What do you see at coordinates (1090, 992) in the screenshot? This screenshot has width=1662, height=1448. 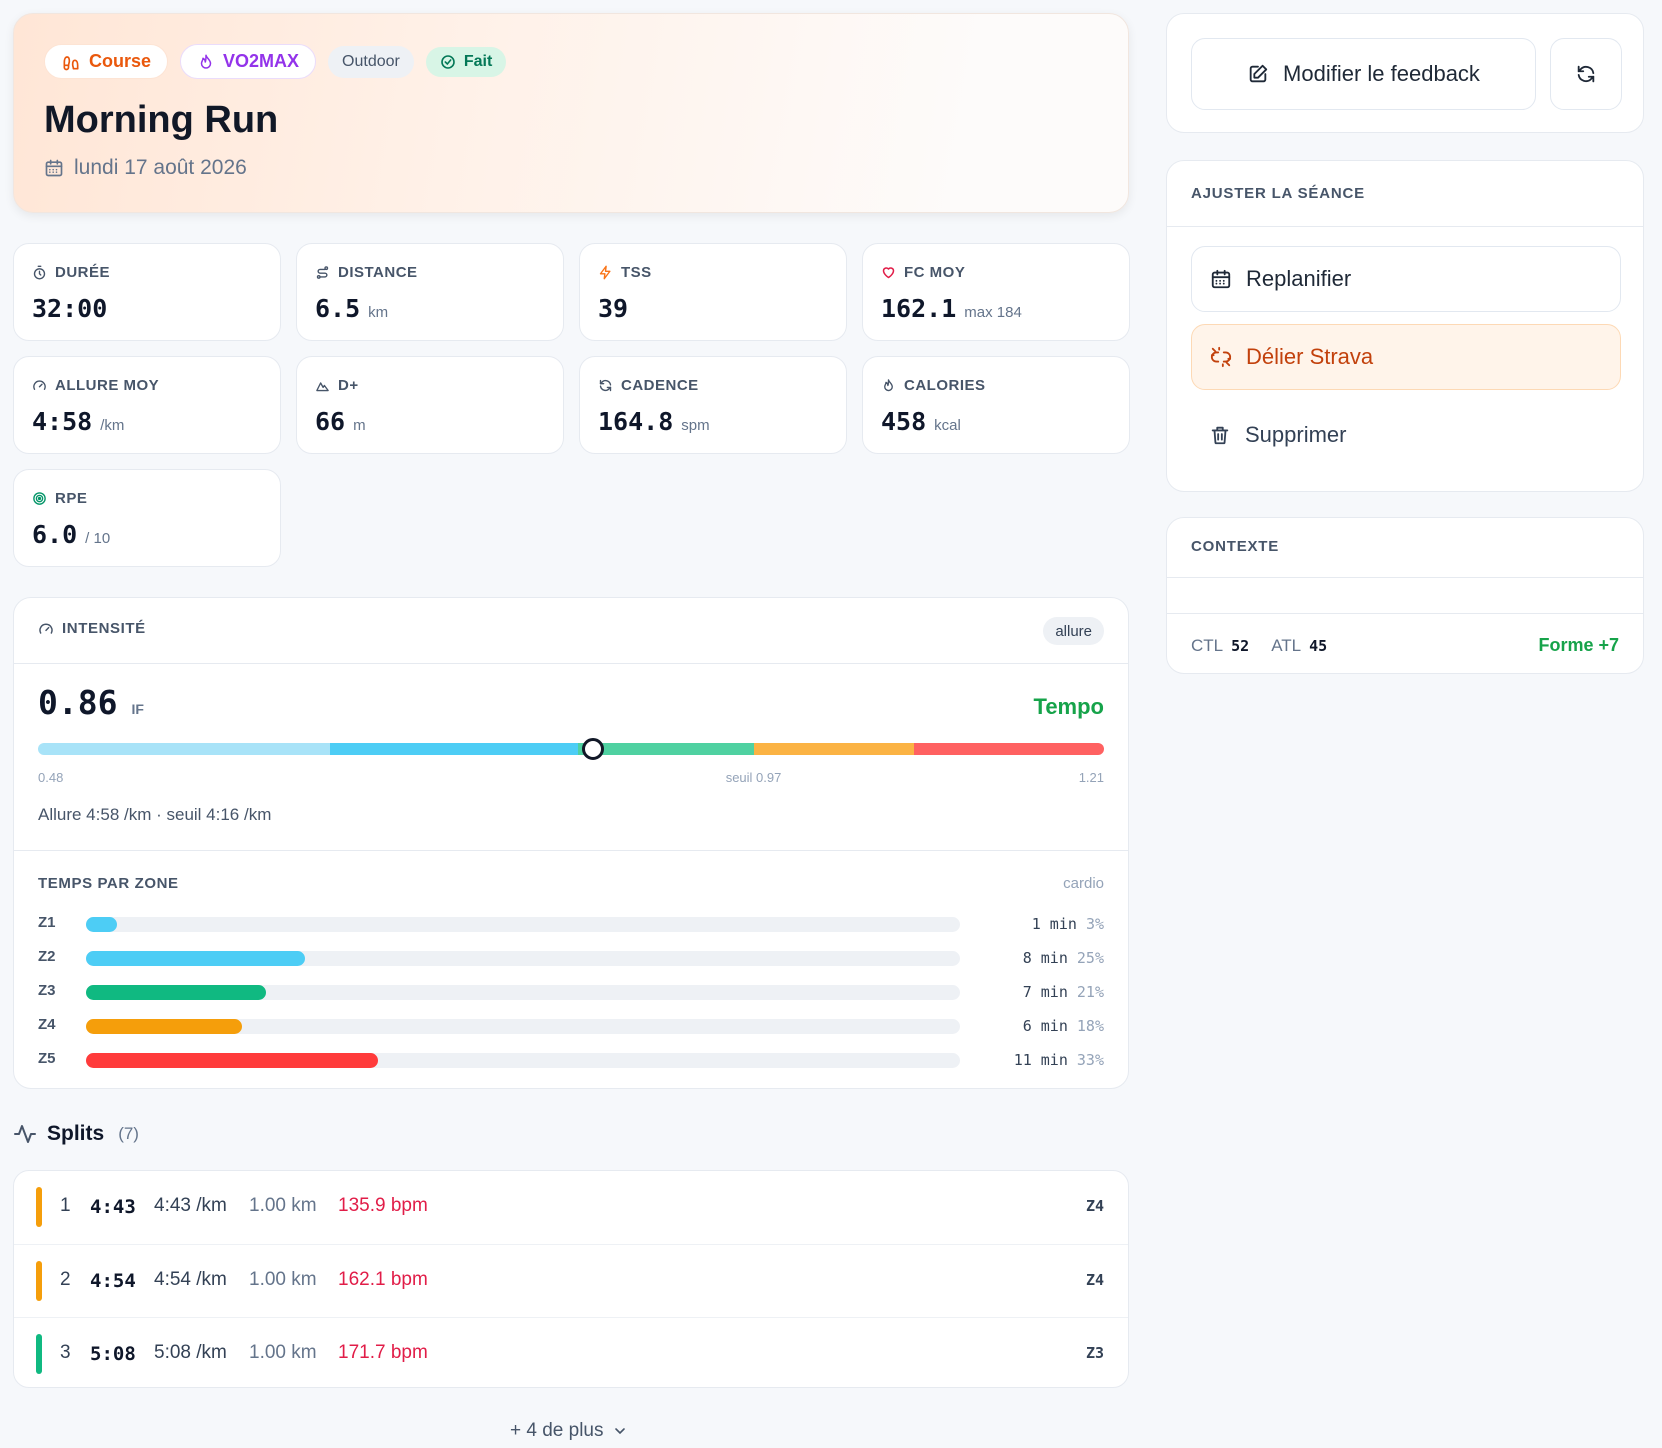 I see `zone-percent: 21%` at bounding box center [1090, 992].